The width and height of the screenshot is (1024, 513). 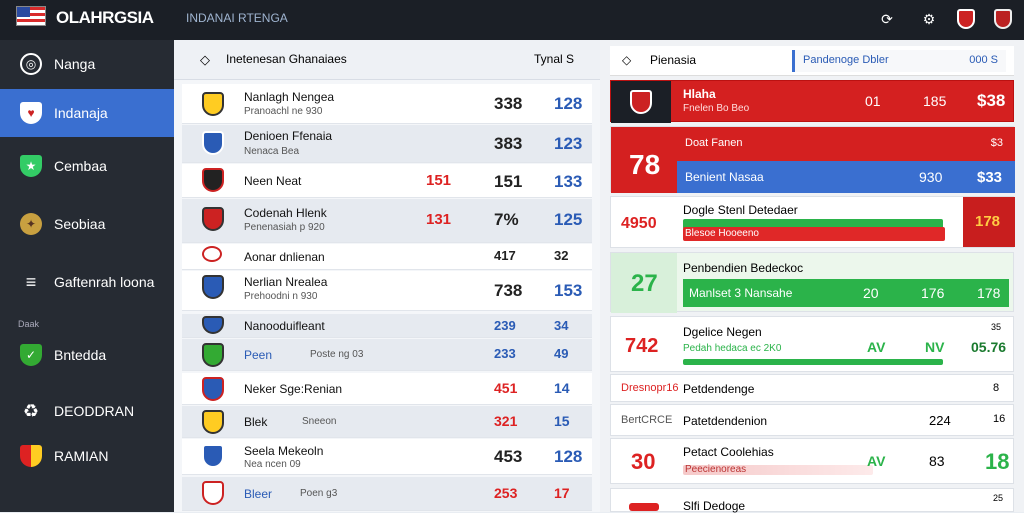 I want to click on card-sub: Pedah hedaca ec 2K0, so click(x=732, y=348).